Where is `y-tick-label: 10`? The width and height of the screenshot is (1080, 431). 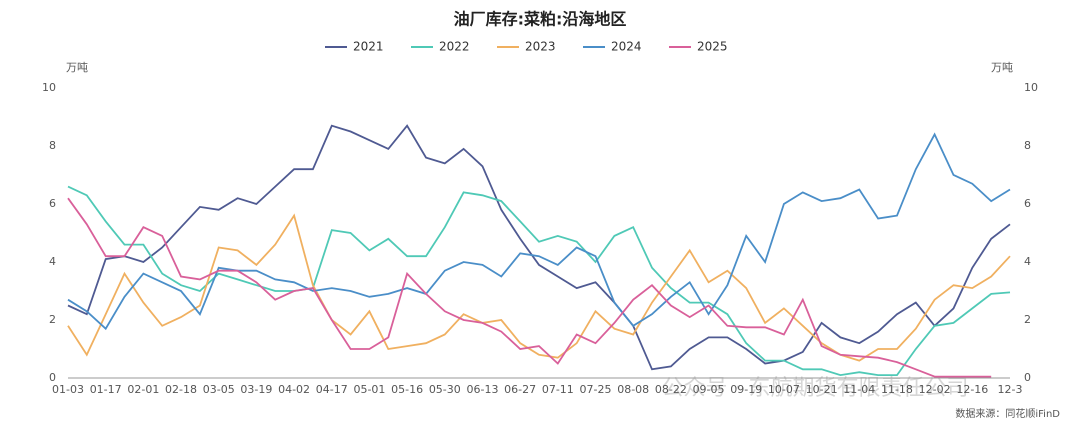
y-tick-label: 10 is located at coordinates (49, 87).